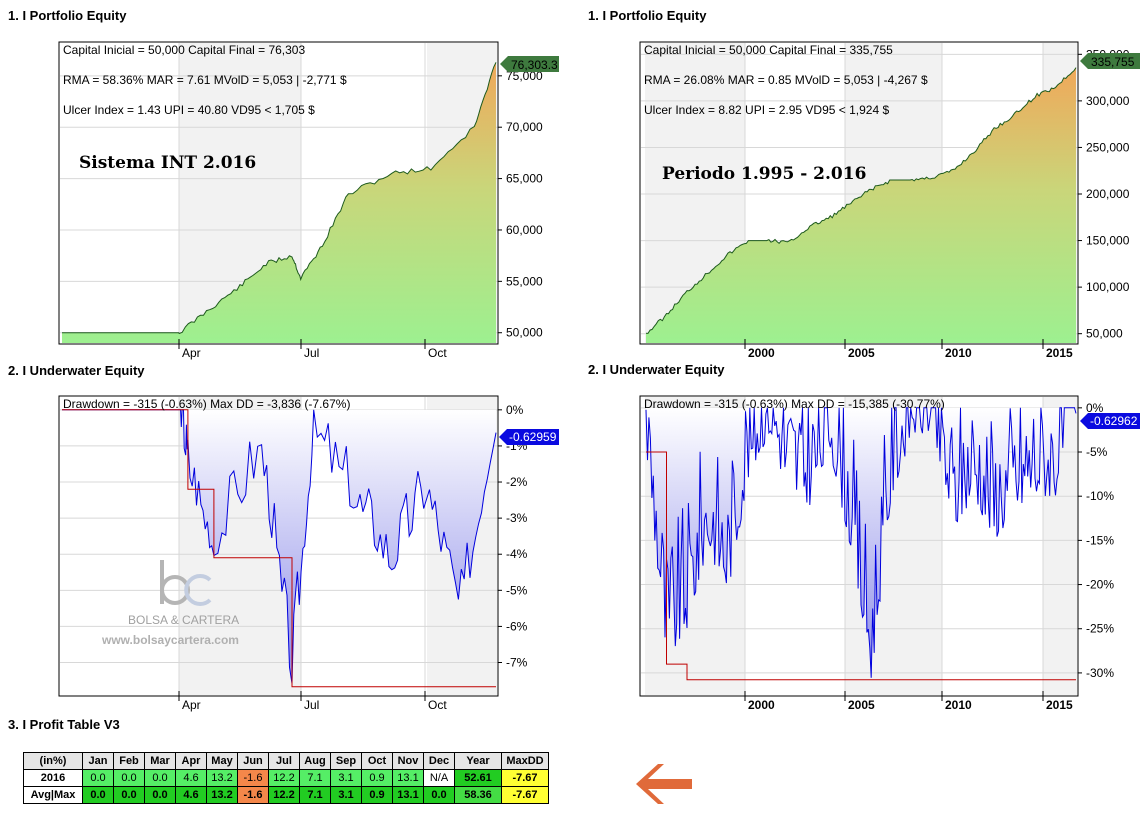  I want to click on table-header-cell: May, so click(222, 761).